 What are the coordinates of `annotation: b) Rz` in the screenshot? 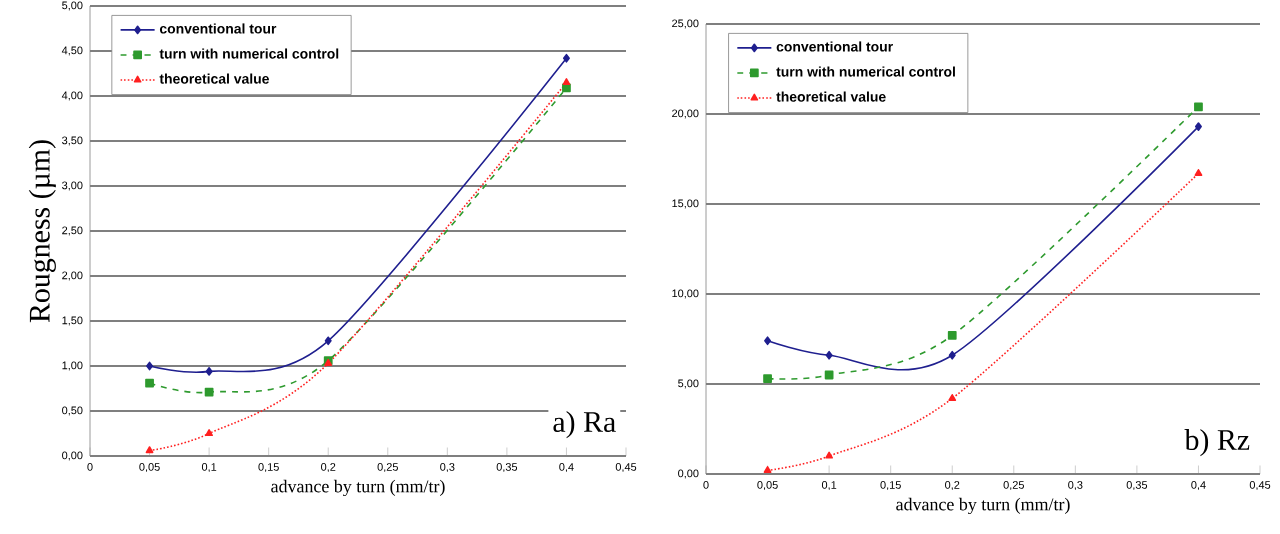 It's located at (1217, 443).